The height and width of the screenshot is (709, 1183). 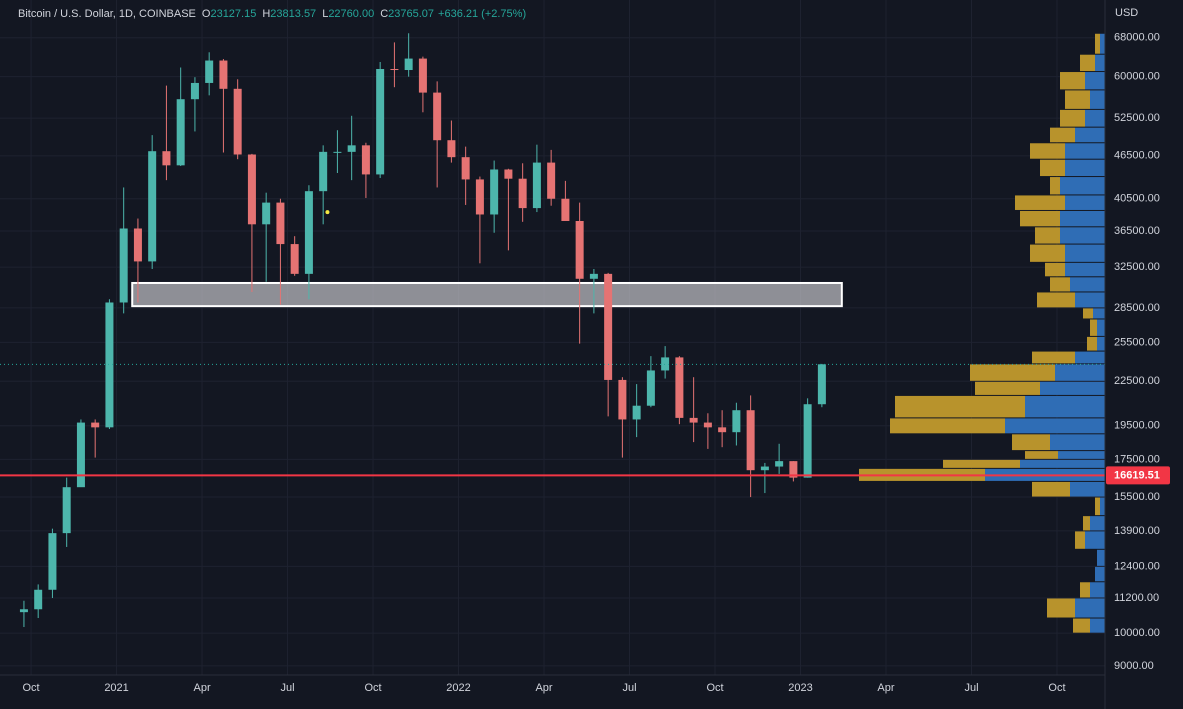 I want to click on y-tick-label: 25500.00, so click(x=1137, y=342).